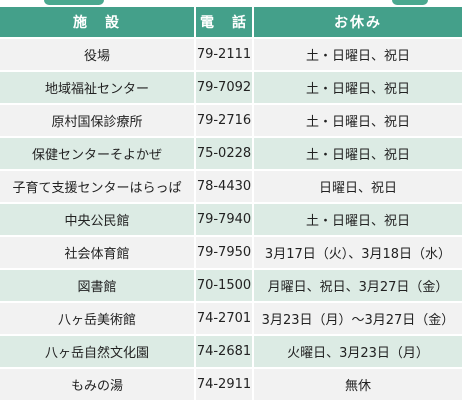  I want to click on cell-facility: 保健センターそよかぜ, so click(98, 152).